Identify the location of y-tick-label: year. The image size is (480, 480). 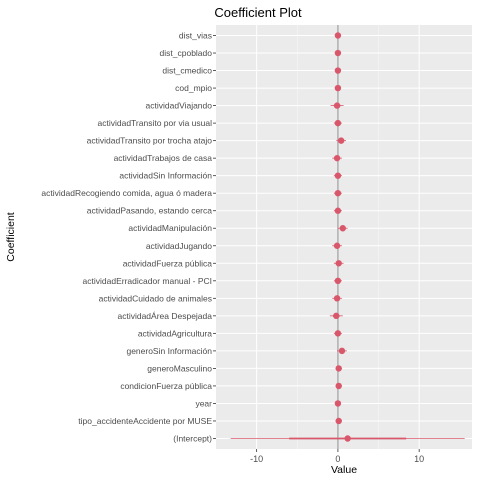
(203, 403).